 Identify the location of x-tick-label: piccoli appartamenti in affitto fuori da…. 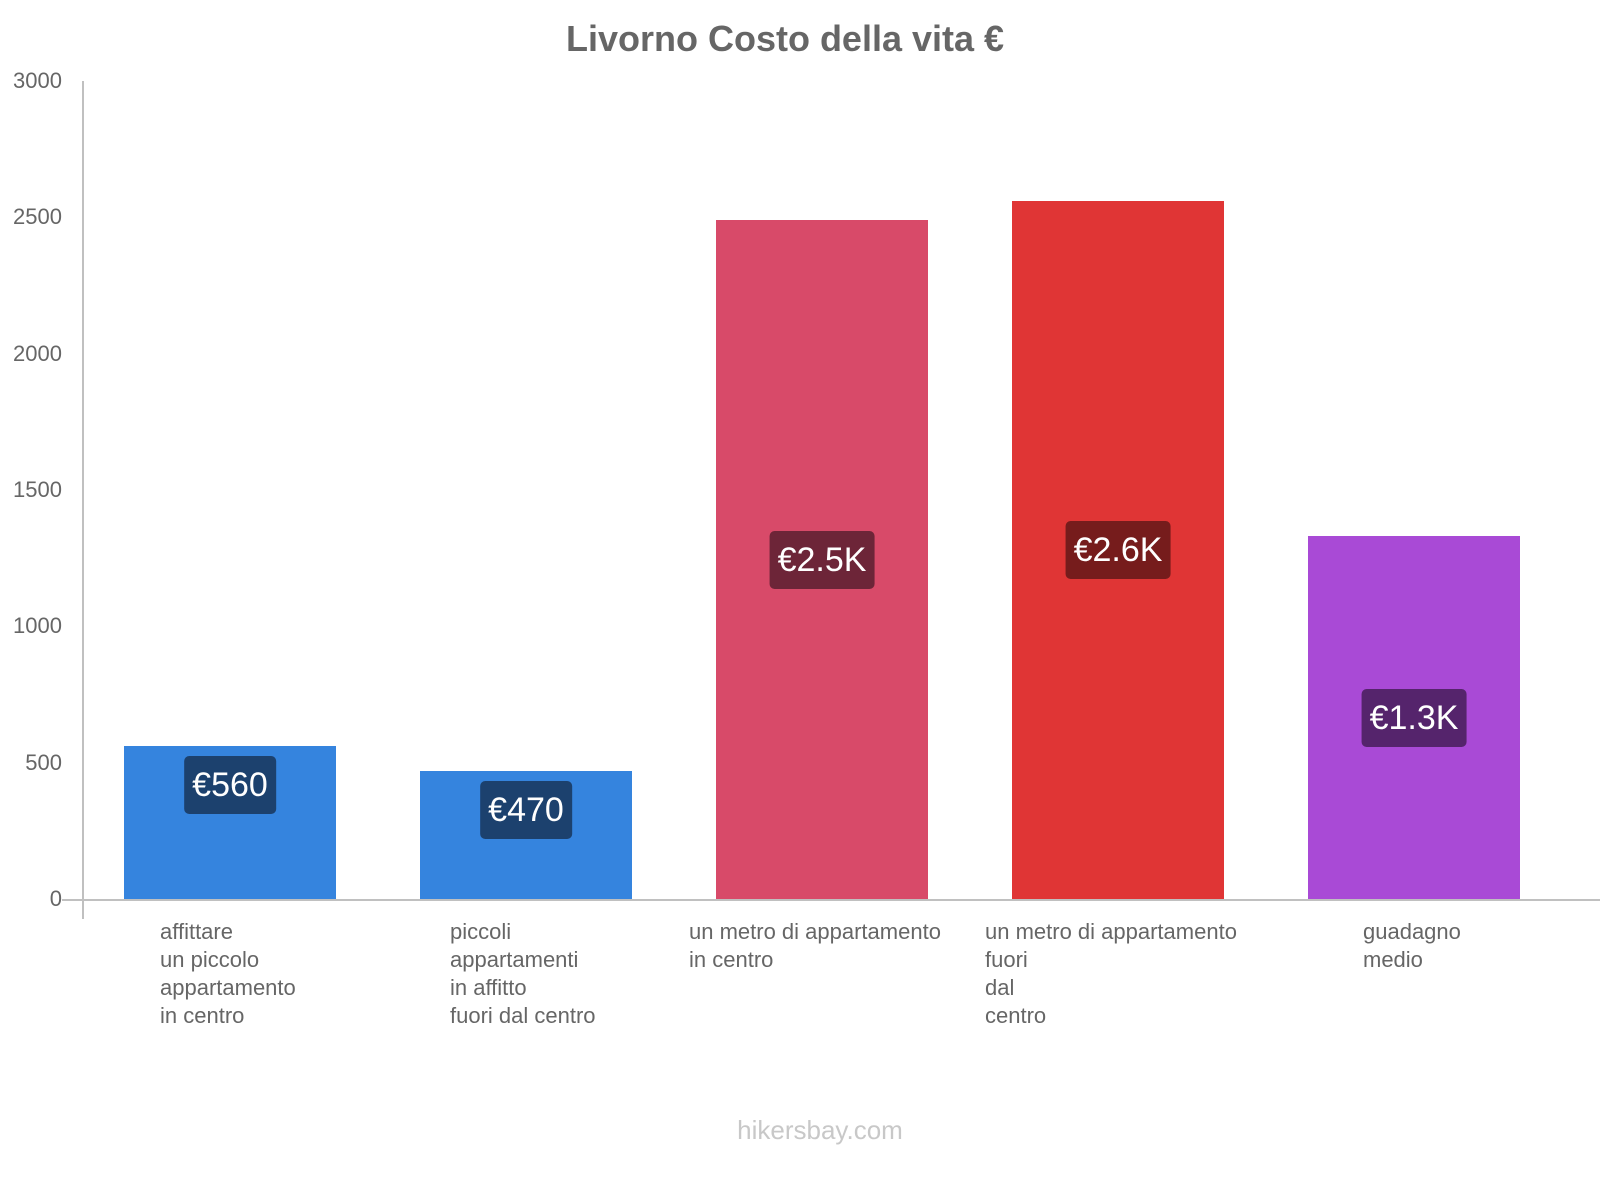
(523, 973).